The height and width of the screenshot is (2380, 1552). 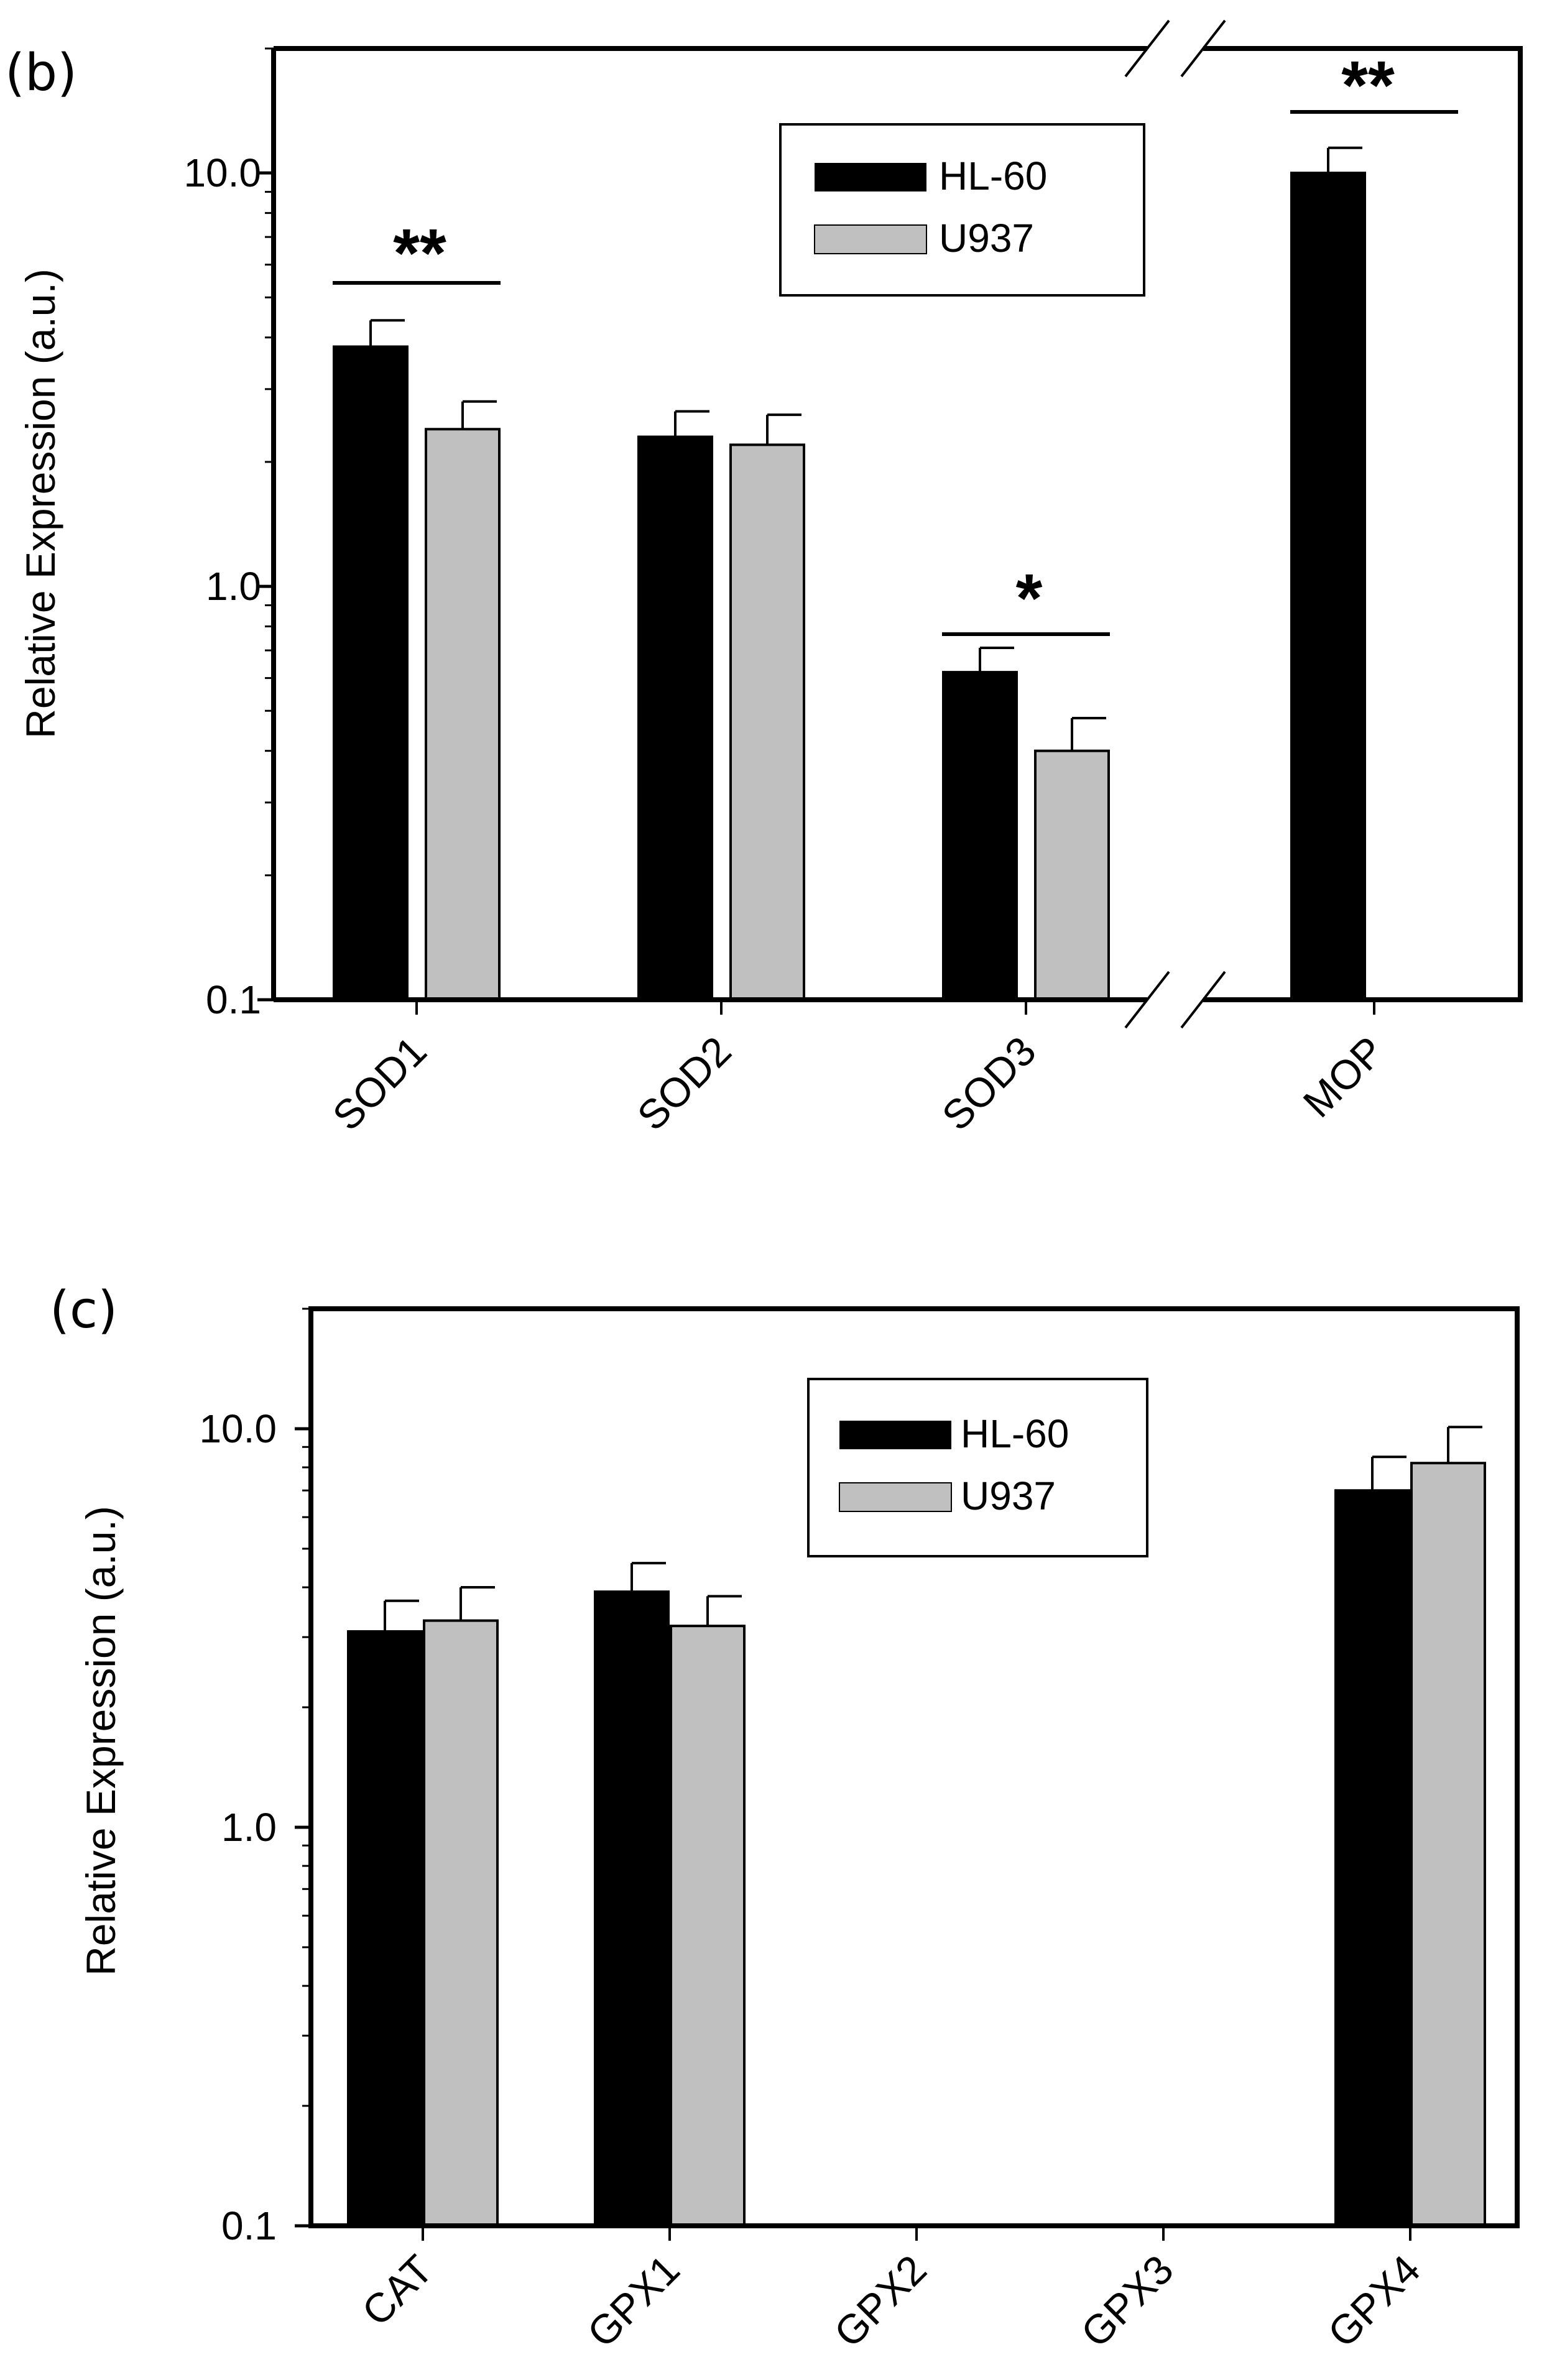 What do you see at coordinates (84, 1310) in the screenshot?
I see `panel-label: (c)` at bounding box center [84, 1310].